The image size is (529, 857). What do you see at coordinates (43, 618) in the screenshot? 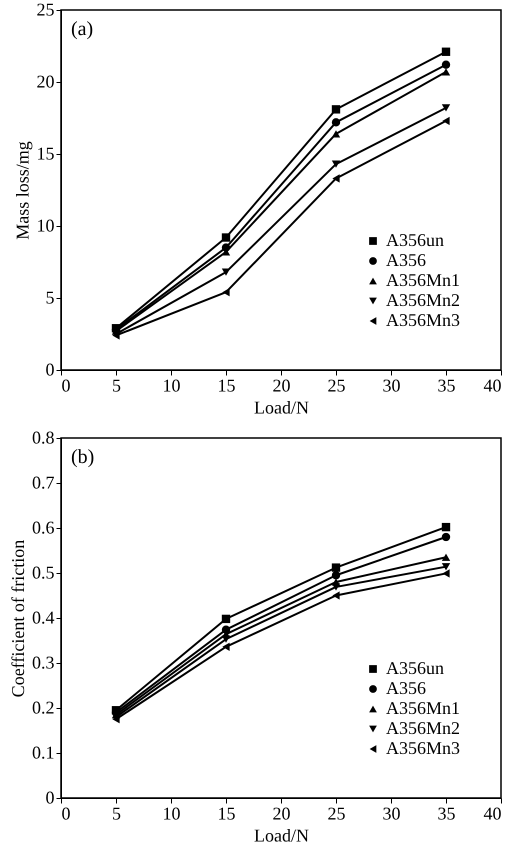
I see `y-tick-label: 0.4` at bounding box center [43, 618].